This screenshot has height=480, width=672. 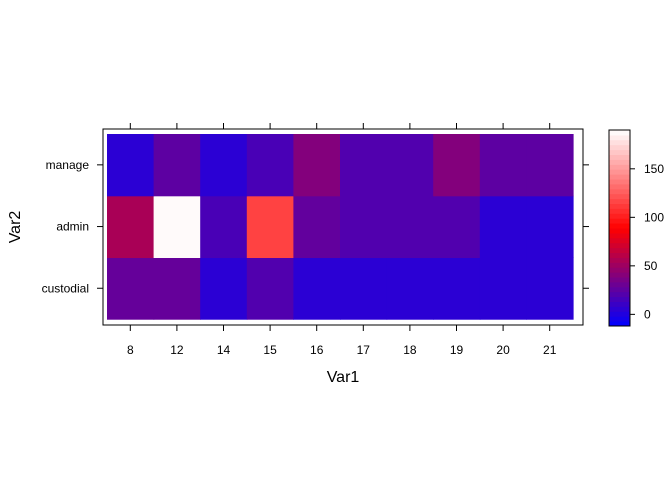 I want to click on y-tick-label: manage, so click(x=68, y=165).